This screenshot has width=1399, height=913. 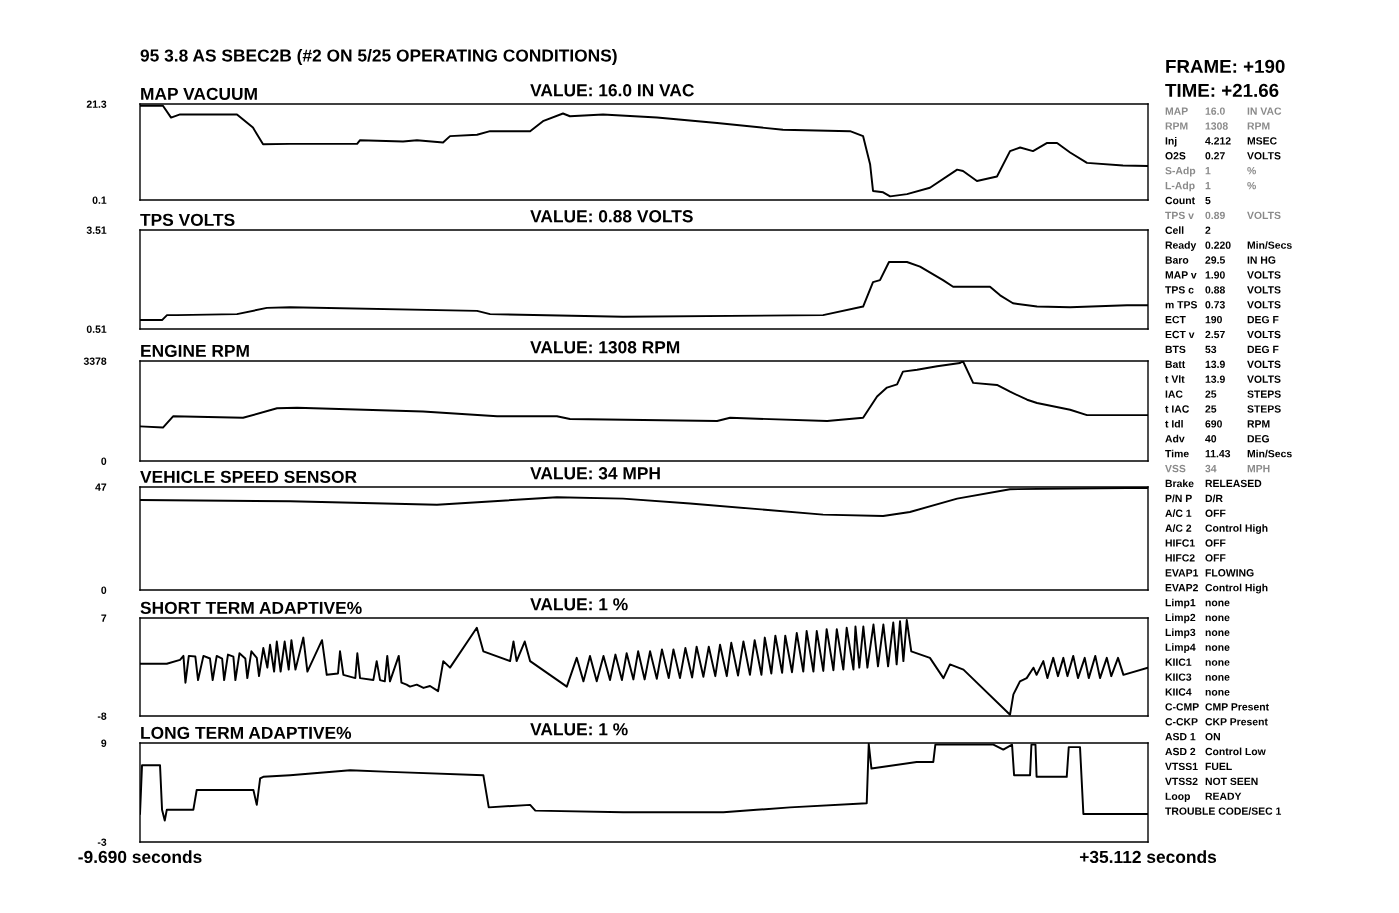 What do you see at coordinates (1215, 305) in the screenshot?
I see `text: 0.73` at bounding box center [1215, 305].